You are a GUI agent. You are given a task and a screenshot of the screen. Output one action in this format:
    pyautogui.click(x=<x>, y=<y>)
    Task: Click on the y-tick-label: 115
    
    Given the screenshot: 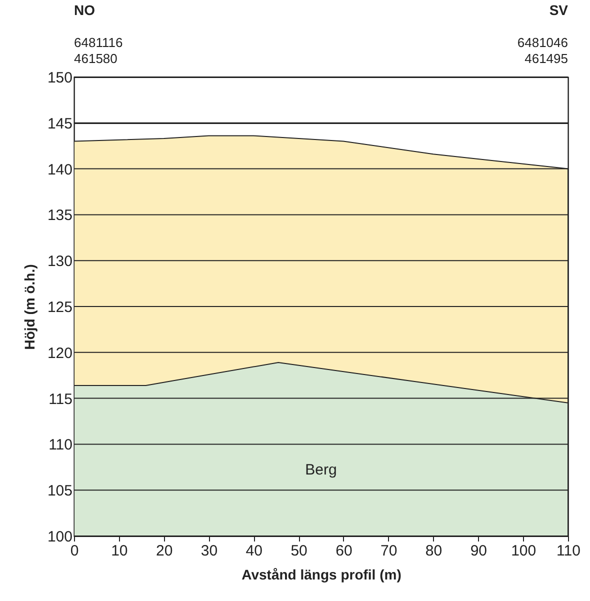 What is the action you would take?
    pyautogui.click(x=60, y=399)
    